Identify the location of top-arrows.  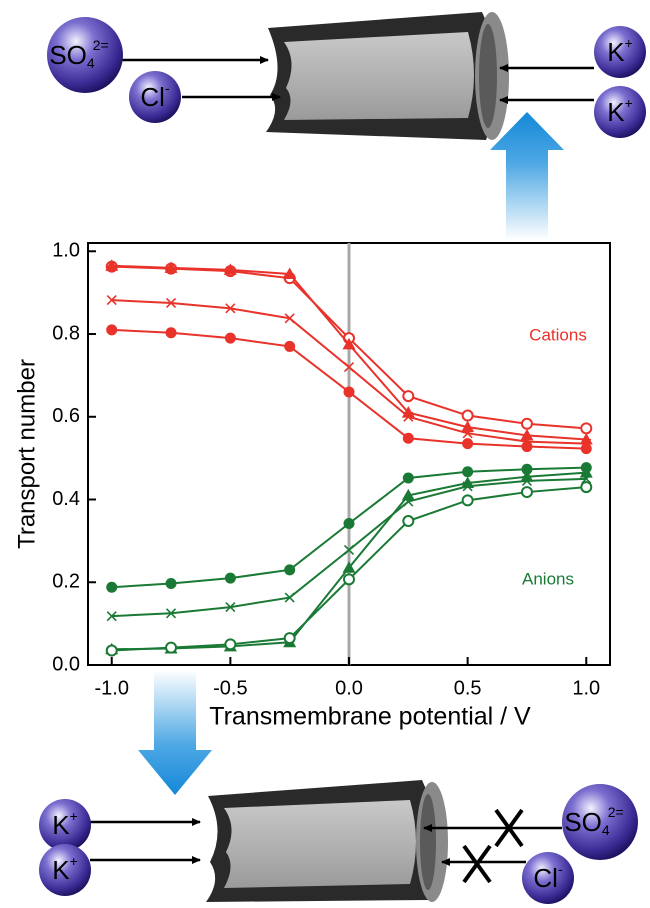
(358, 80).